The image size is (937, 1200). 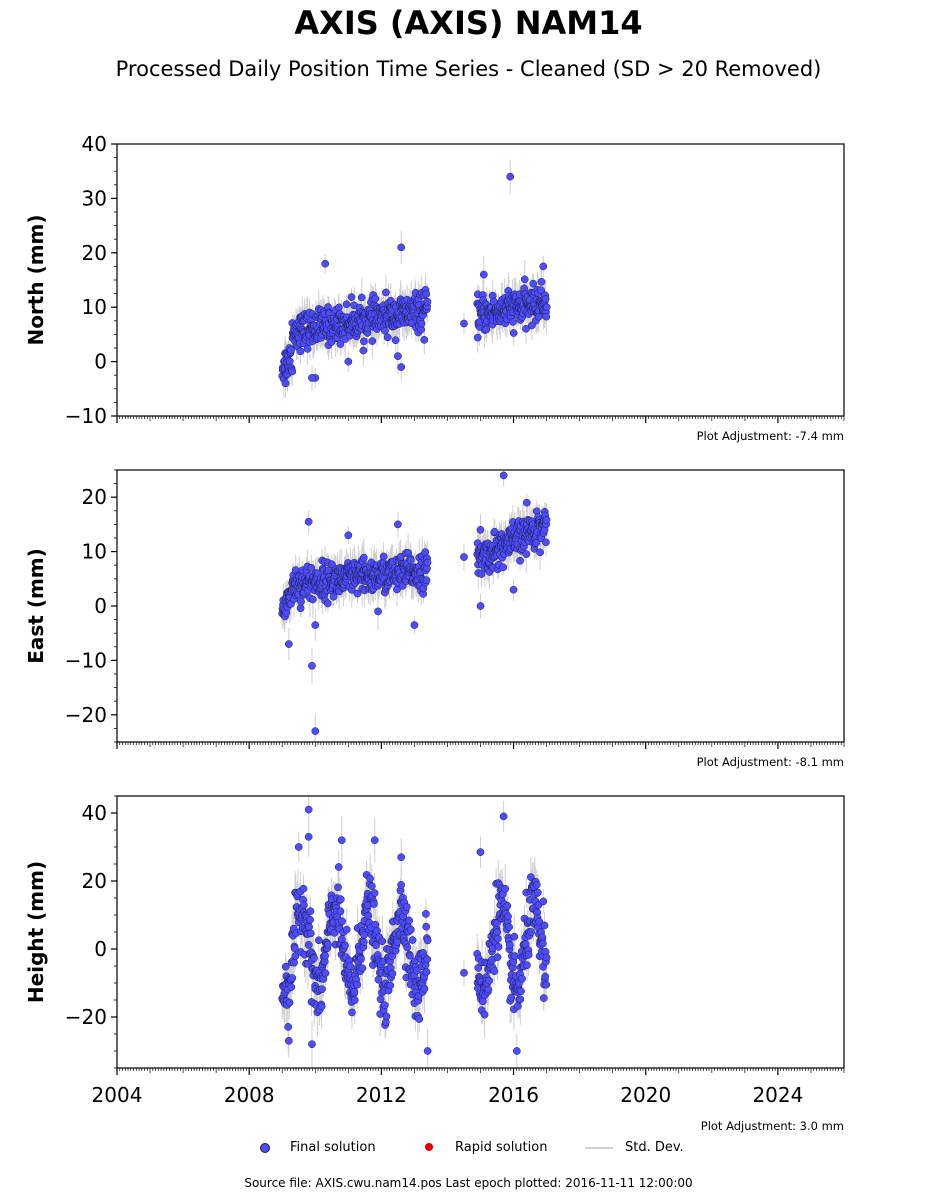 I want to click on y-tick-label: 20, so click(x=94, y=881).